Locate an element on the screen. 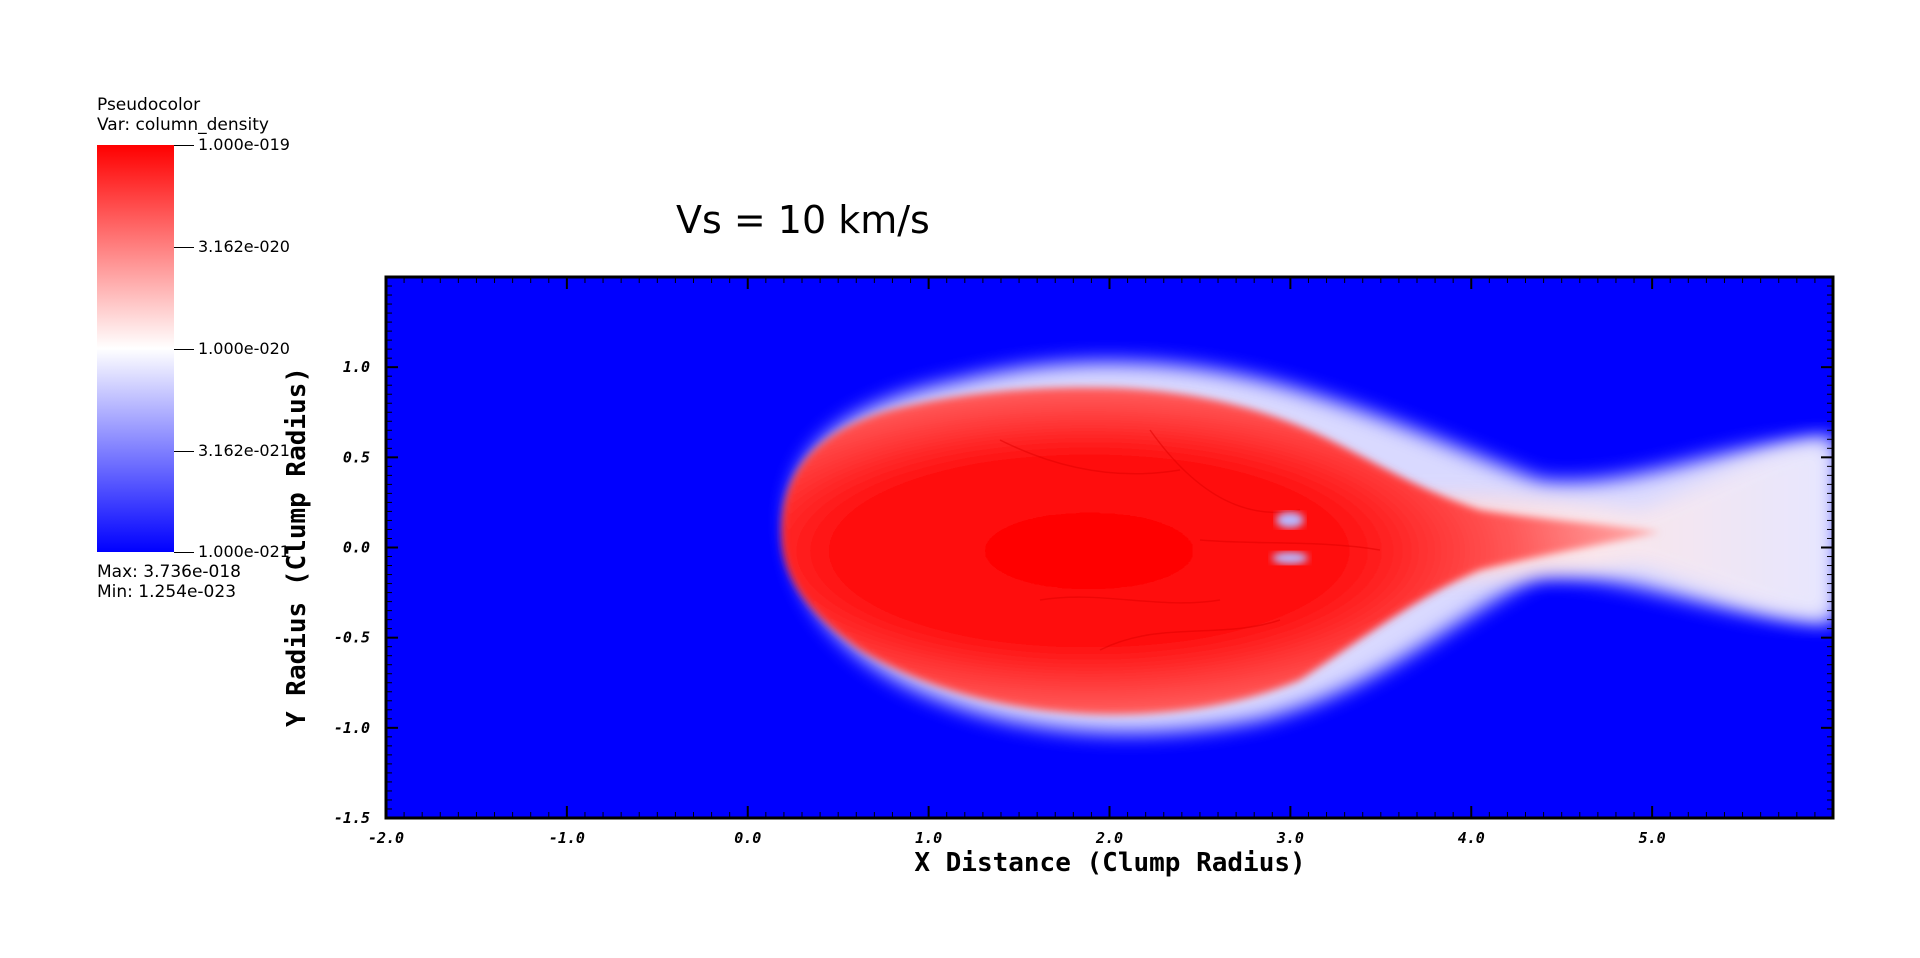  colorbar-tick-label: 3.162e-020 is located at coordinates (244, 246).